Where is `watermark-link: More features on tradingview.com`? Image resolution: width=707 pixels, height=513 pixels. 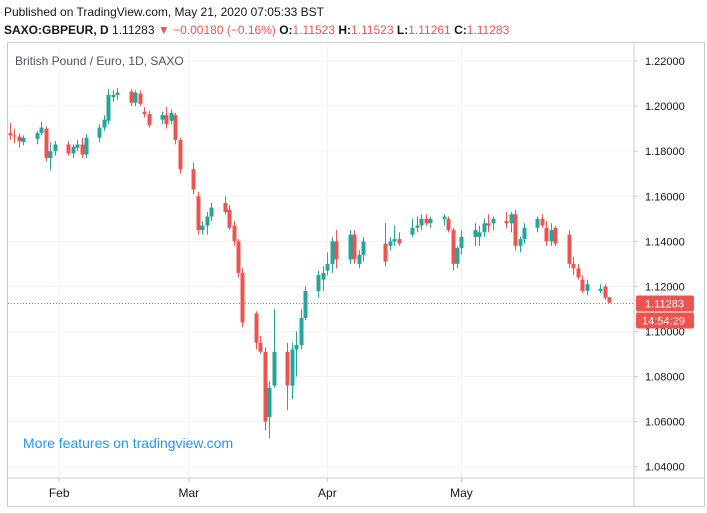 watermark-link: More features on tradingview.com is located at coordinates (128, 443).